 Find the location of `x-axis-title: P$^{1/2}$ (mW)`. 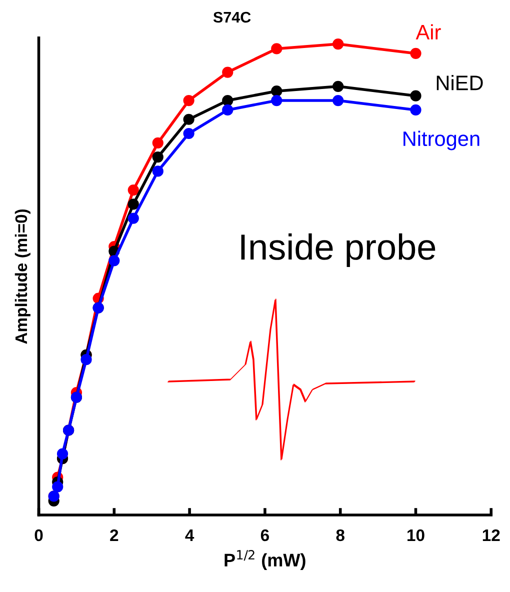

x-axis-title: P$^{1/2}$ (mW) is located at coordinates (265, 560).